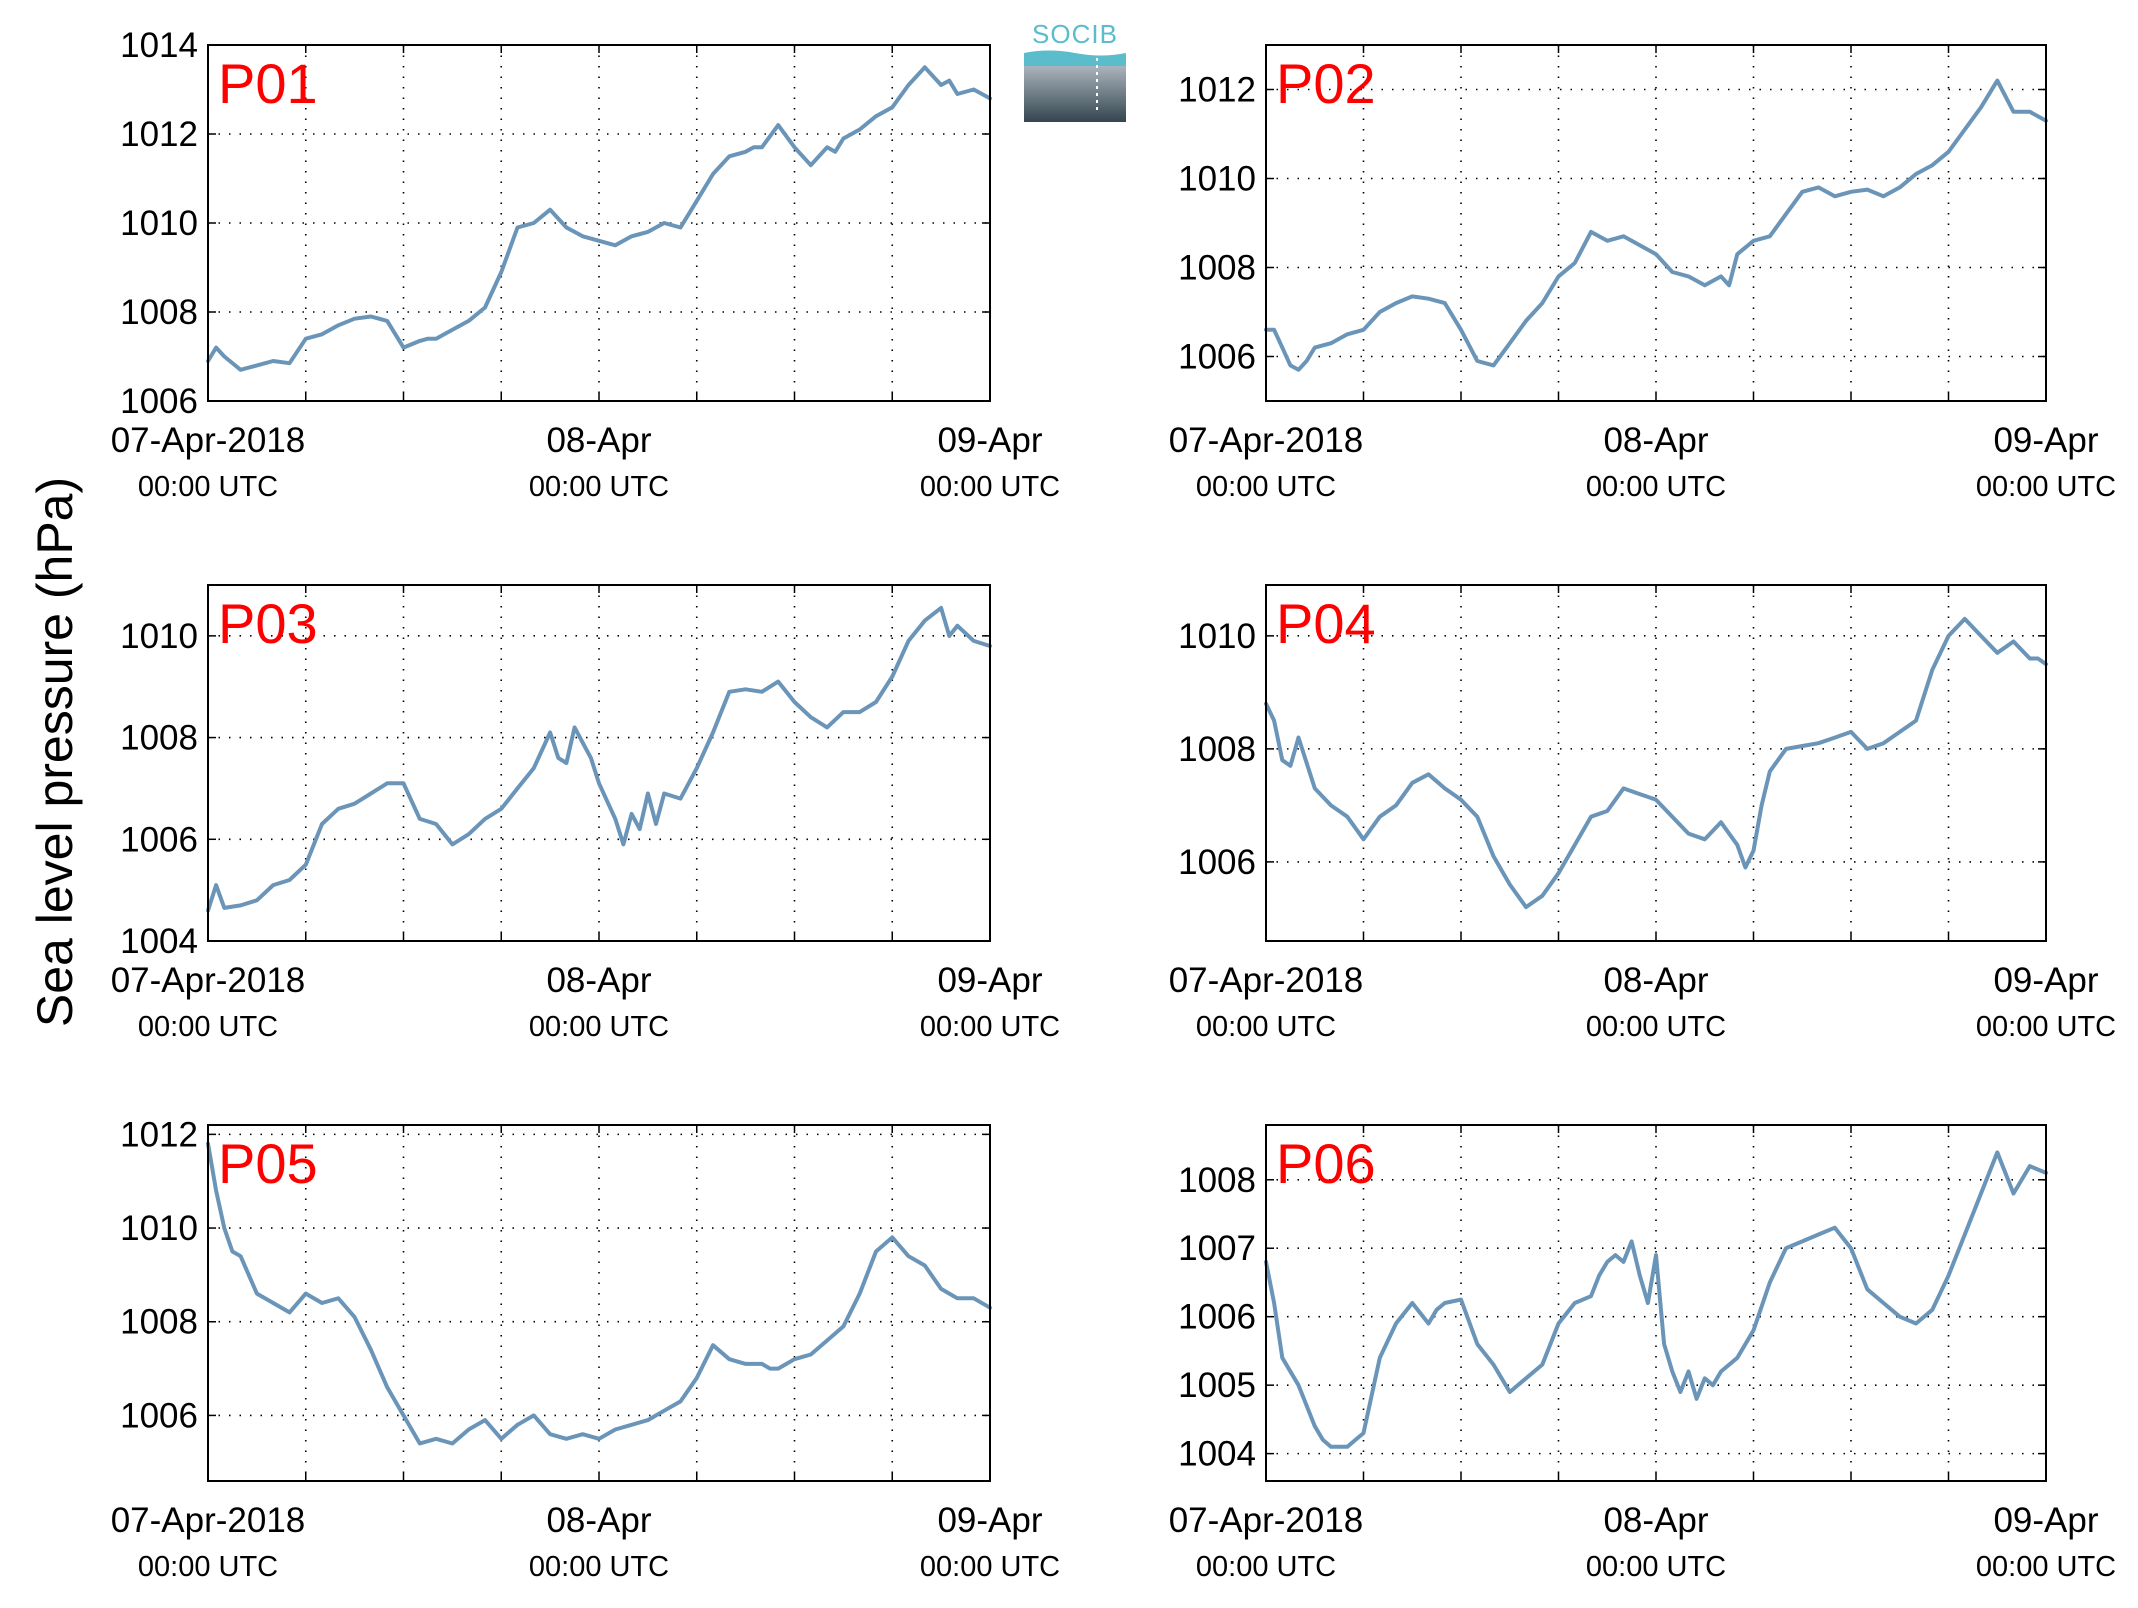  I want to click on series-line-p02, so click(1656, 225).